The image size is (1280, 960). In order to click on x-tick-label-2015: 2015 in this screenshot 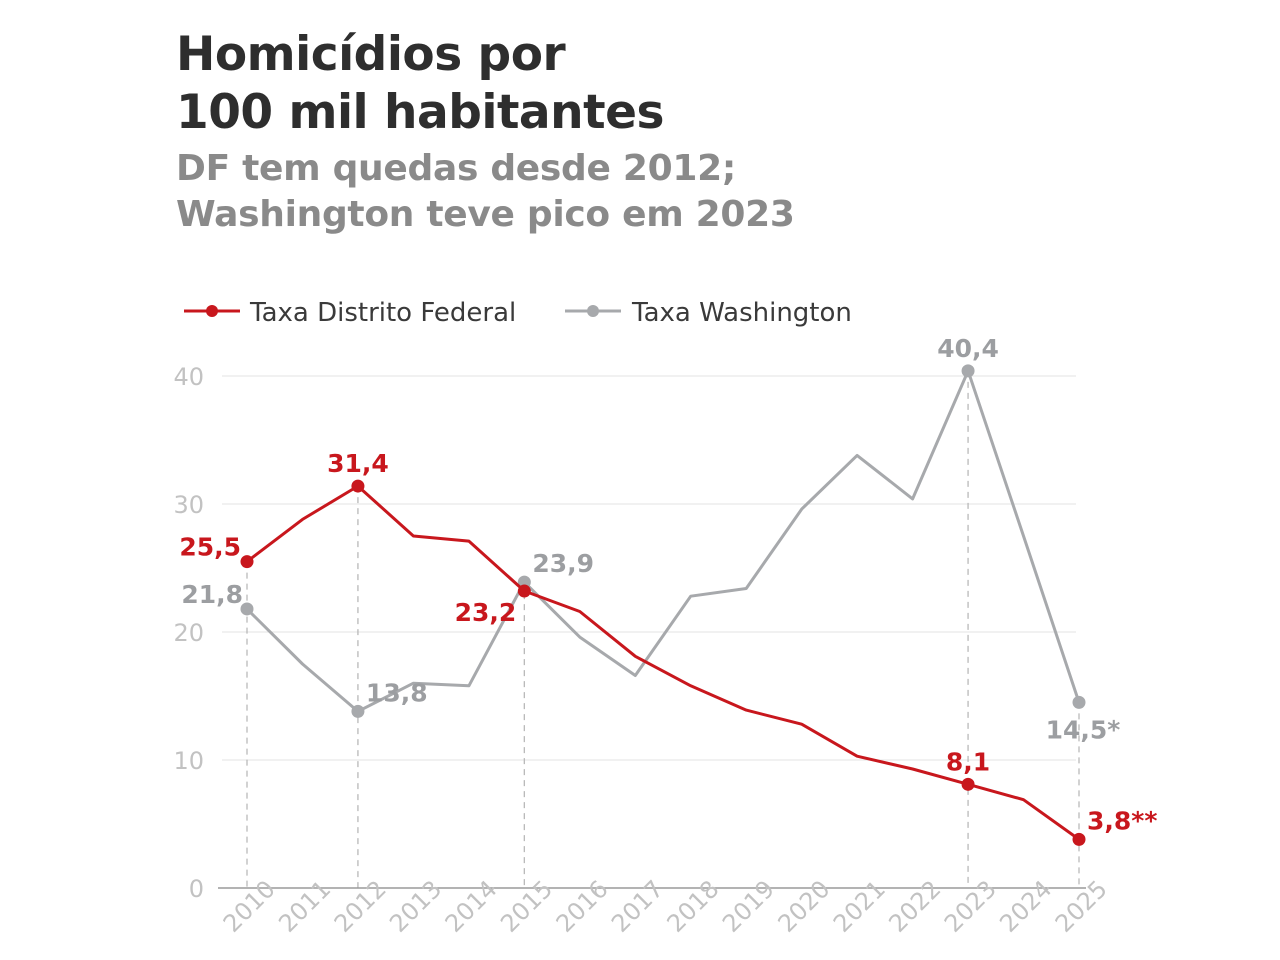, I will do `click(526, 906)`.